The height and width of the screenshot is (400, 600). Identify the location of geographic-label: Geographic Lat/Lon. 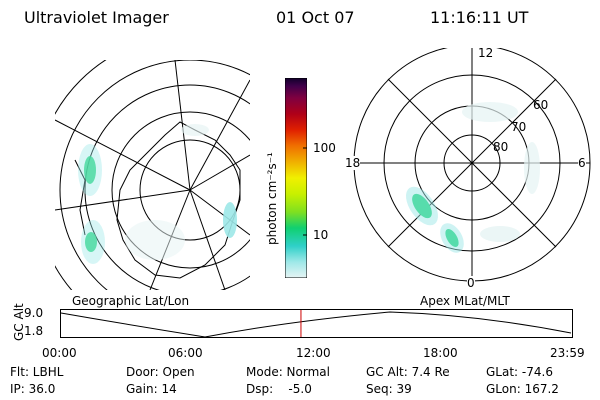
(131, 301).